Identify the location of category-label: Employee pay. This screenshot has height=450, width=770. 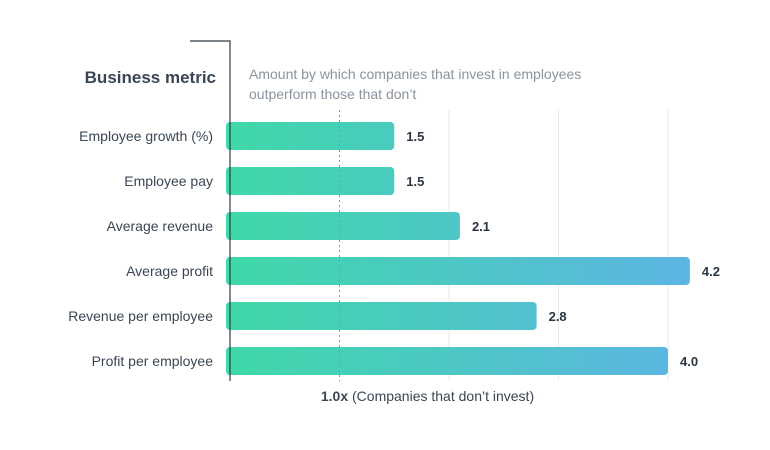
(168, 181).